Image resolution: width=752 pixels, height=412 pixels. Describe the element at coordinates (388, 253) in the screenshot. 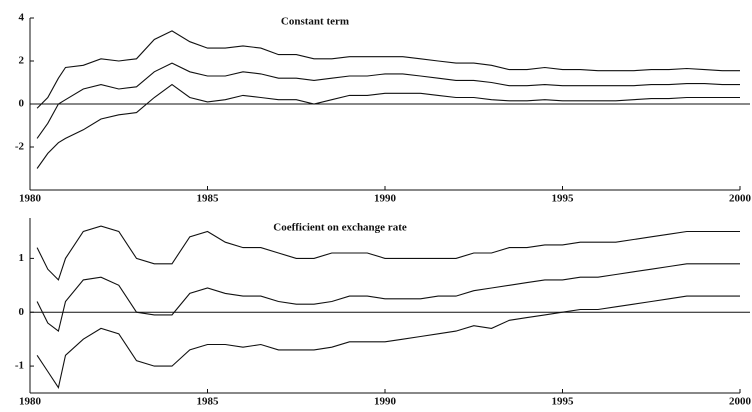

I see `series-line` at that location.